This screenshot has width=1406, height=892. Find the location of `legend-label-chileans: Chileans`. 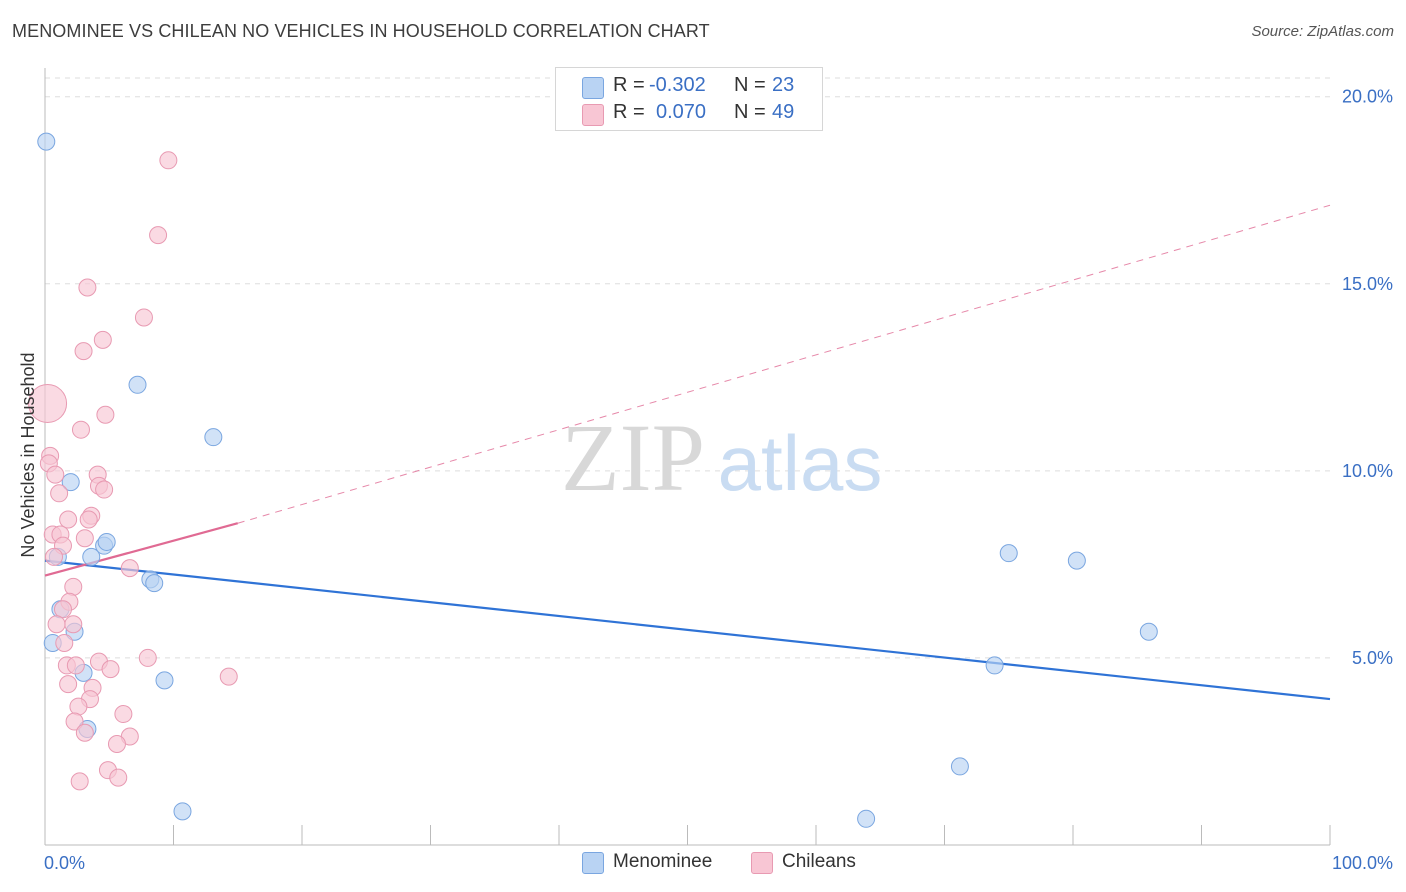

legend-label-chileans: Chileans is located at coordinates (819, 861).